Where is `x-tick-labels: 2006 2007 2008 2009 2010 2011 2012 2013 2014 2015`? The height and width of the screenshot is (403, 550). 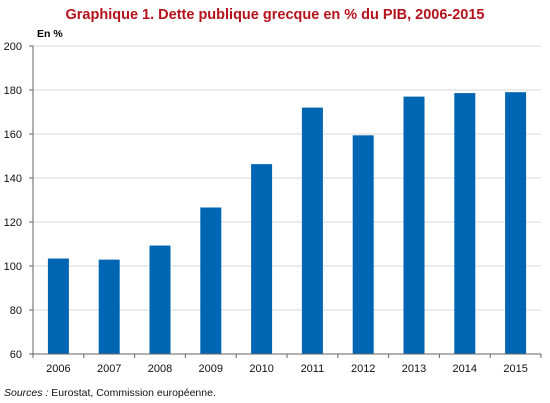
x-tick-labels: 2006 2007 2008 2009 2010 2011 2012 2013 2014 2015 is located at coordinates (287, 369).